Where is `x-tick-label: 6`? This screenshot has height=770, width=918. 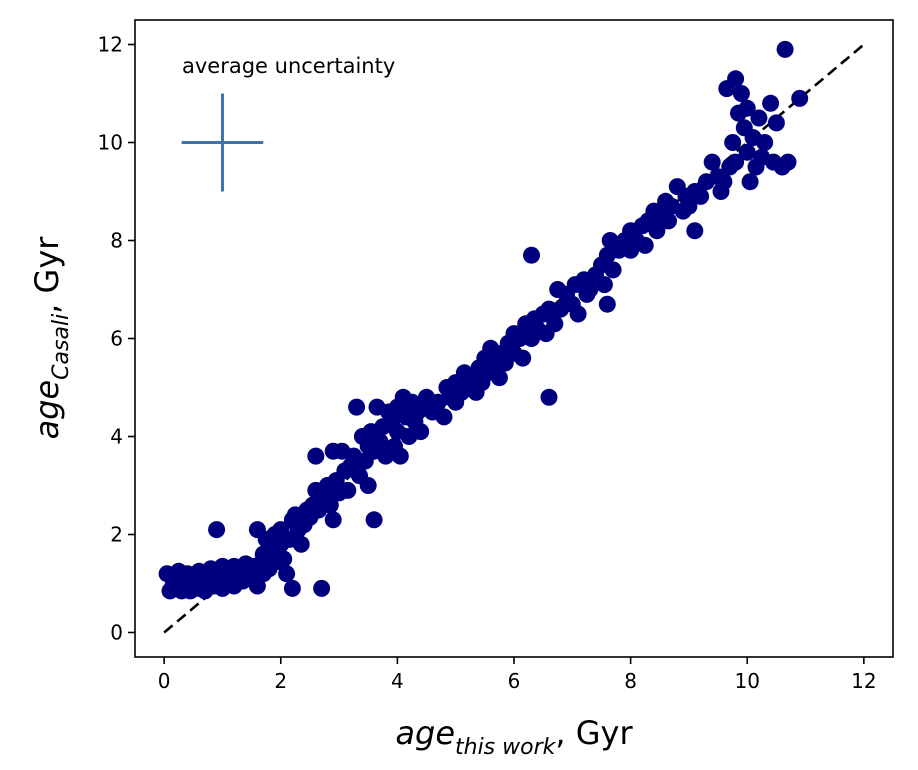
x-tick-label: 6 is located at coordinates (514, 681).